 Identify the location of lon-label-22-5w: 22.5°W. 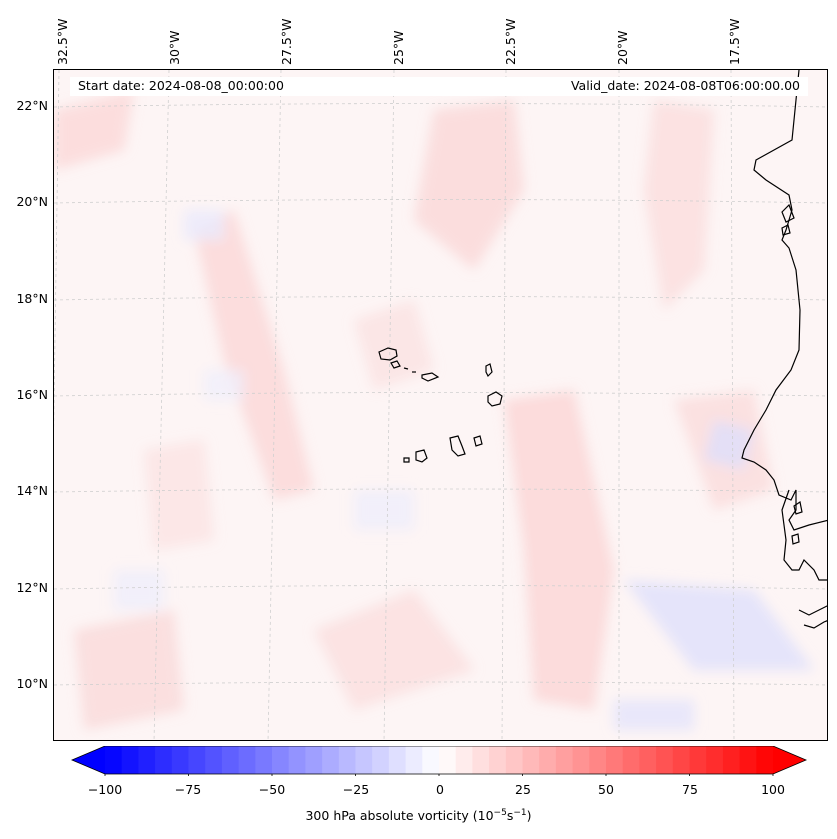
(510, 41).